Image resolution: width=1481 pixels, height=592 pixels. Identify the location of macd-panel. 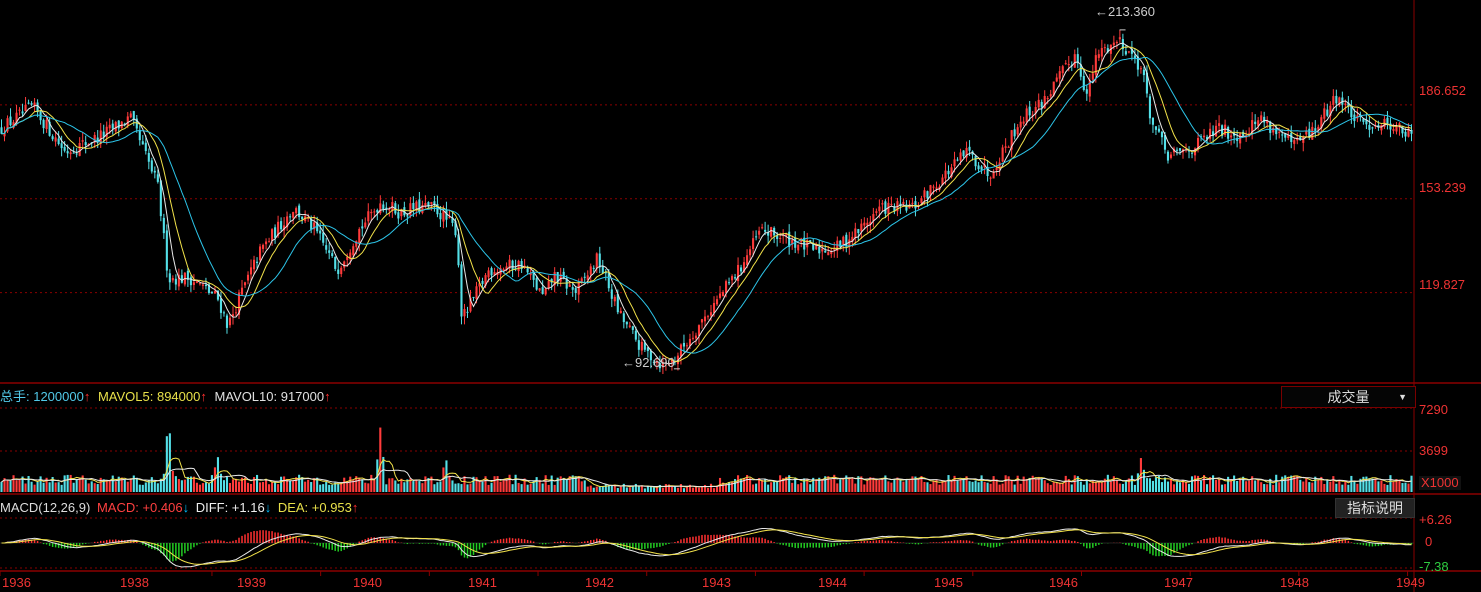
(707, 548).